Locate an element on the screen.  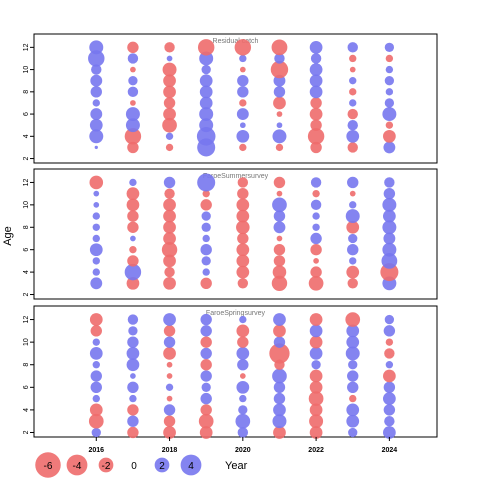
x-tick-label: 2018 is located at coordinates (170, 450).